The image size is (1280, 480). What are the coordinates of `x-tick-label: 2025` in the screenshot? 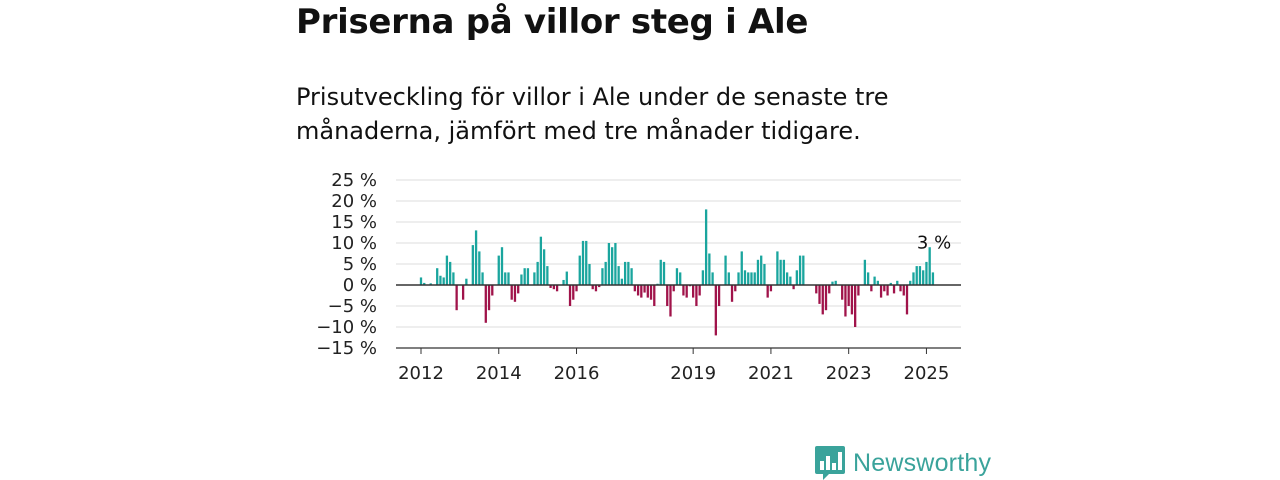 It's located at (927, 373).